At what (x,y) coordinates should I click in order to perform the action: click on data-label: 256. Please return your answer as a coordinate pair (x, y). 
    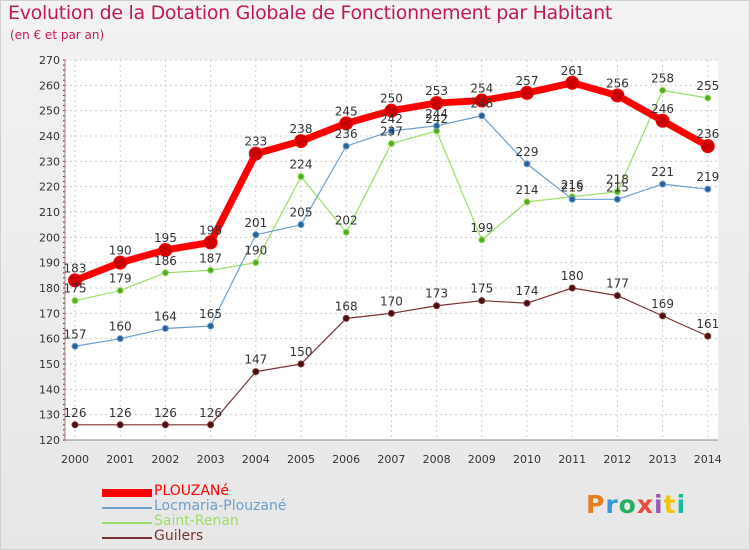
    Looking at the image, I should click on (617, 83).